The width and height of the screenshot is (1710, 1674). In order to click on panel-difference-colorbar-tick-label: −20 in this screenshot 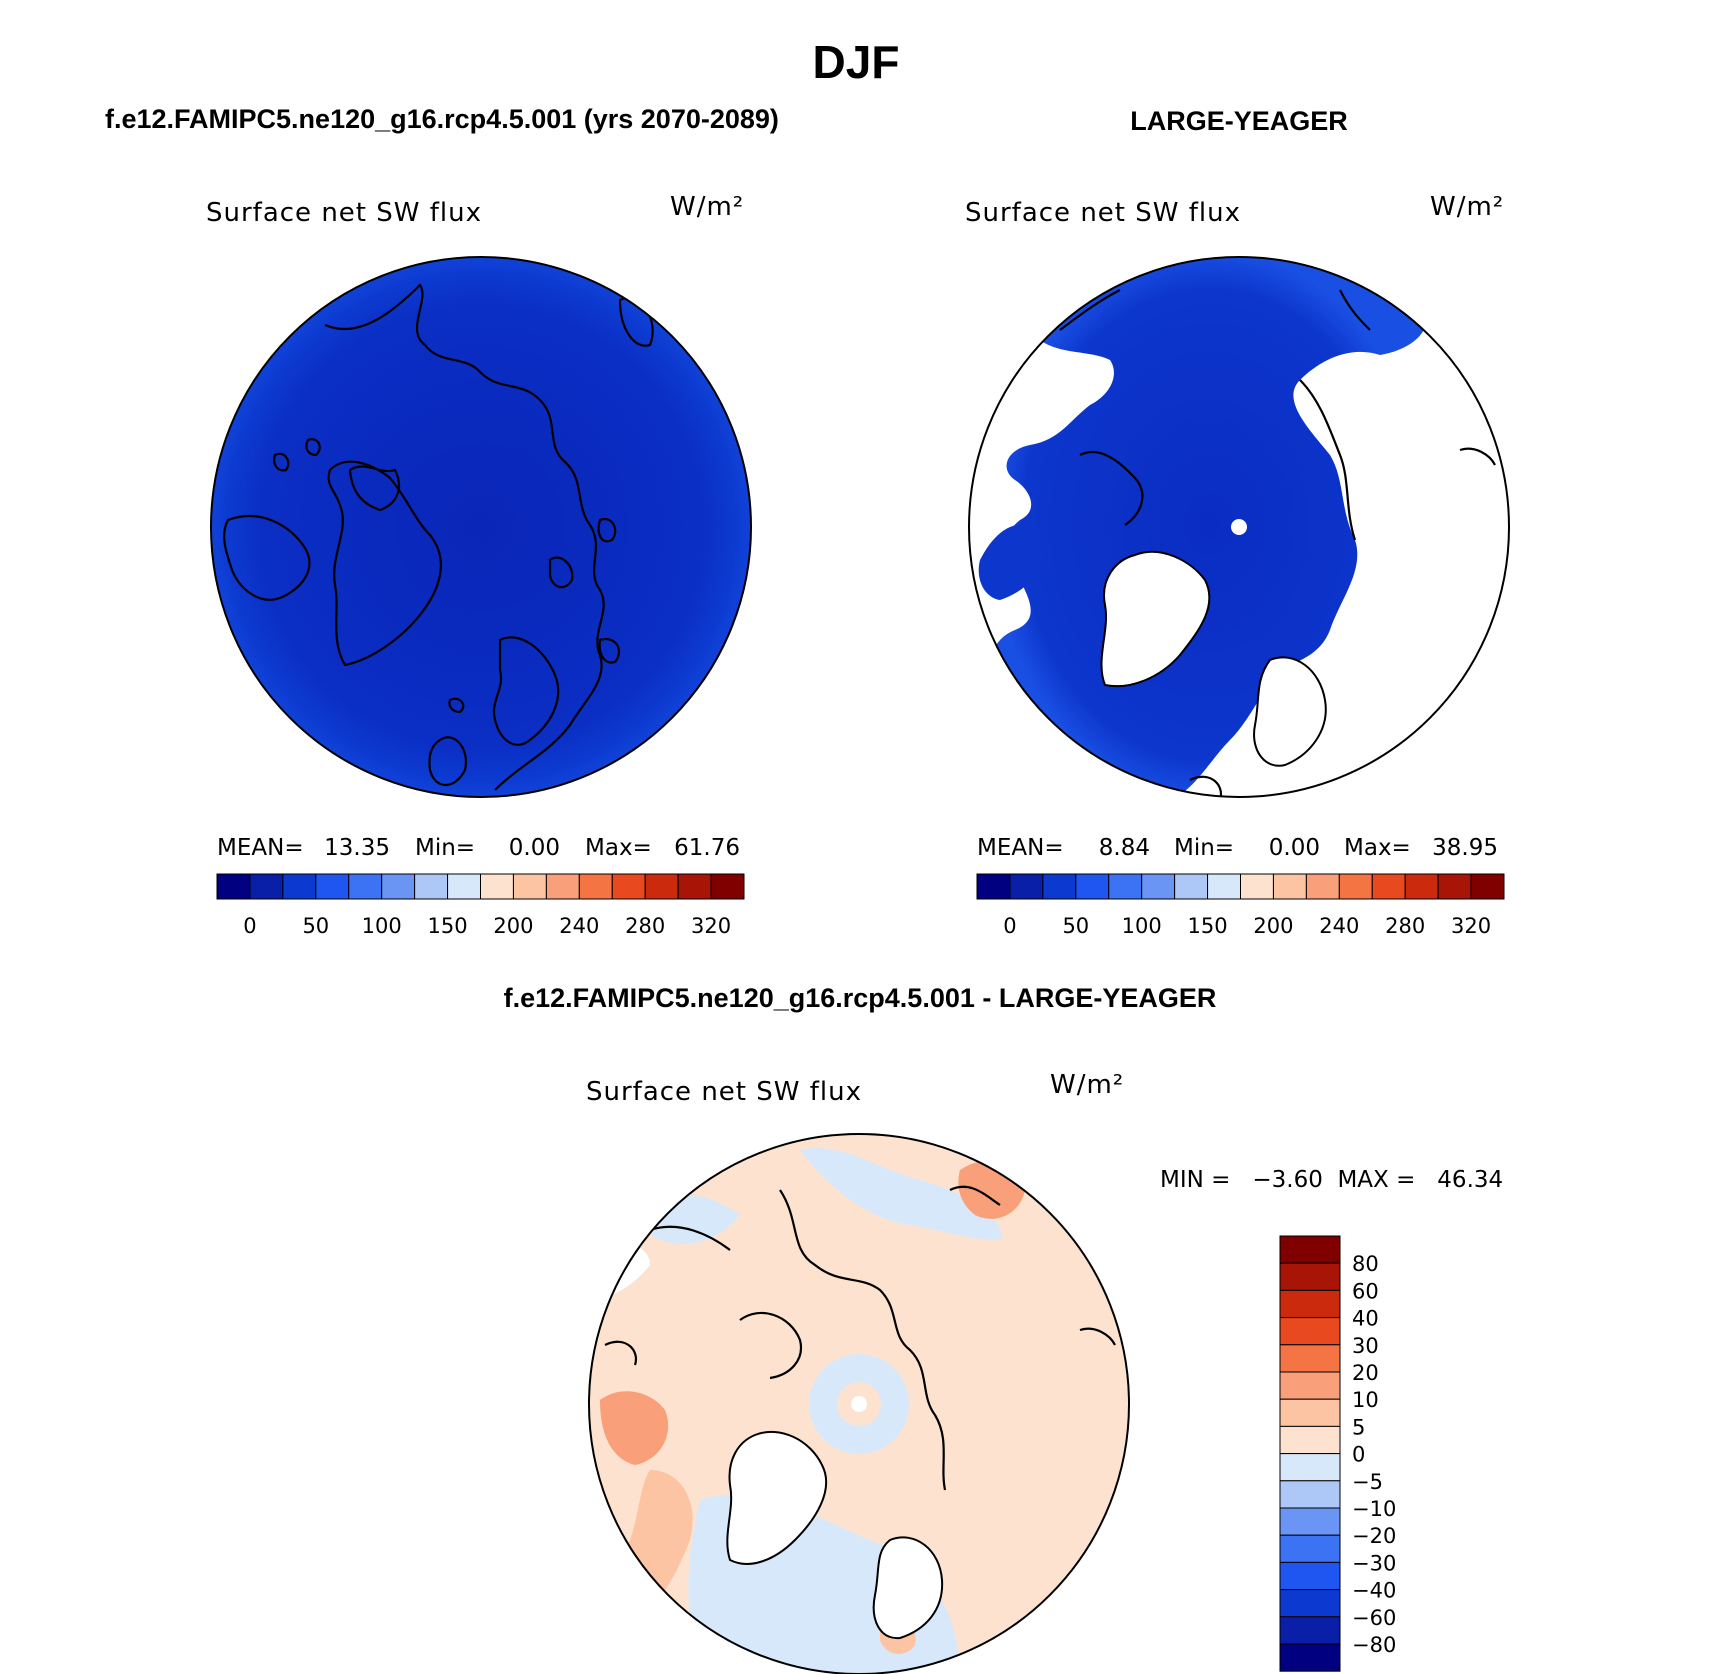, I will do `click(1374, 1536)`.